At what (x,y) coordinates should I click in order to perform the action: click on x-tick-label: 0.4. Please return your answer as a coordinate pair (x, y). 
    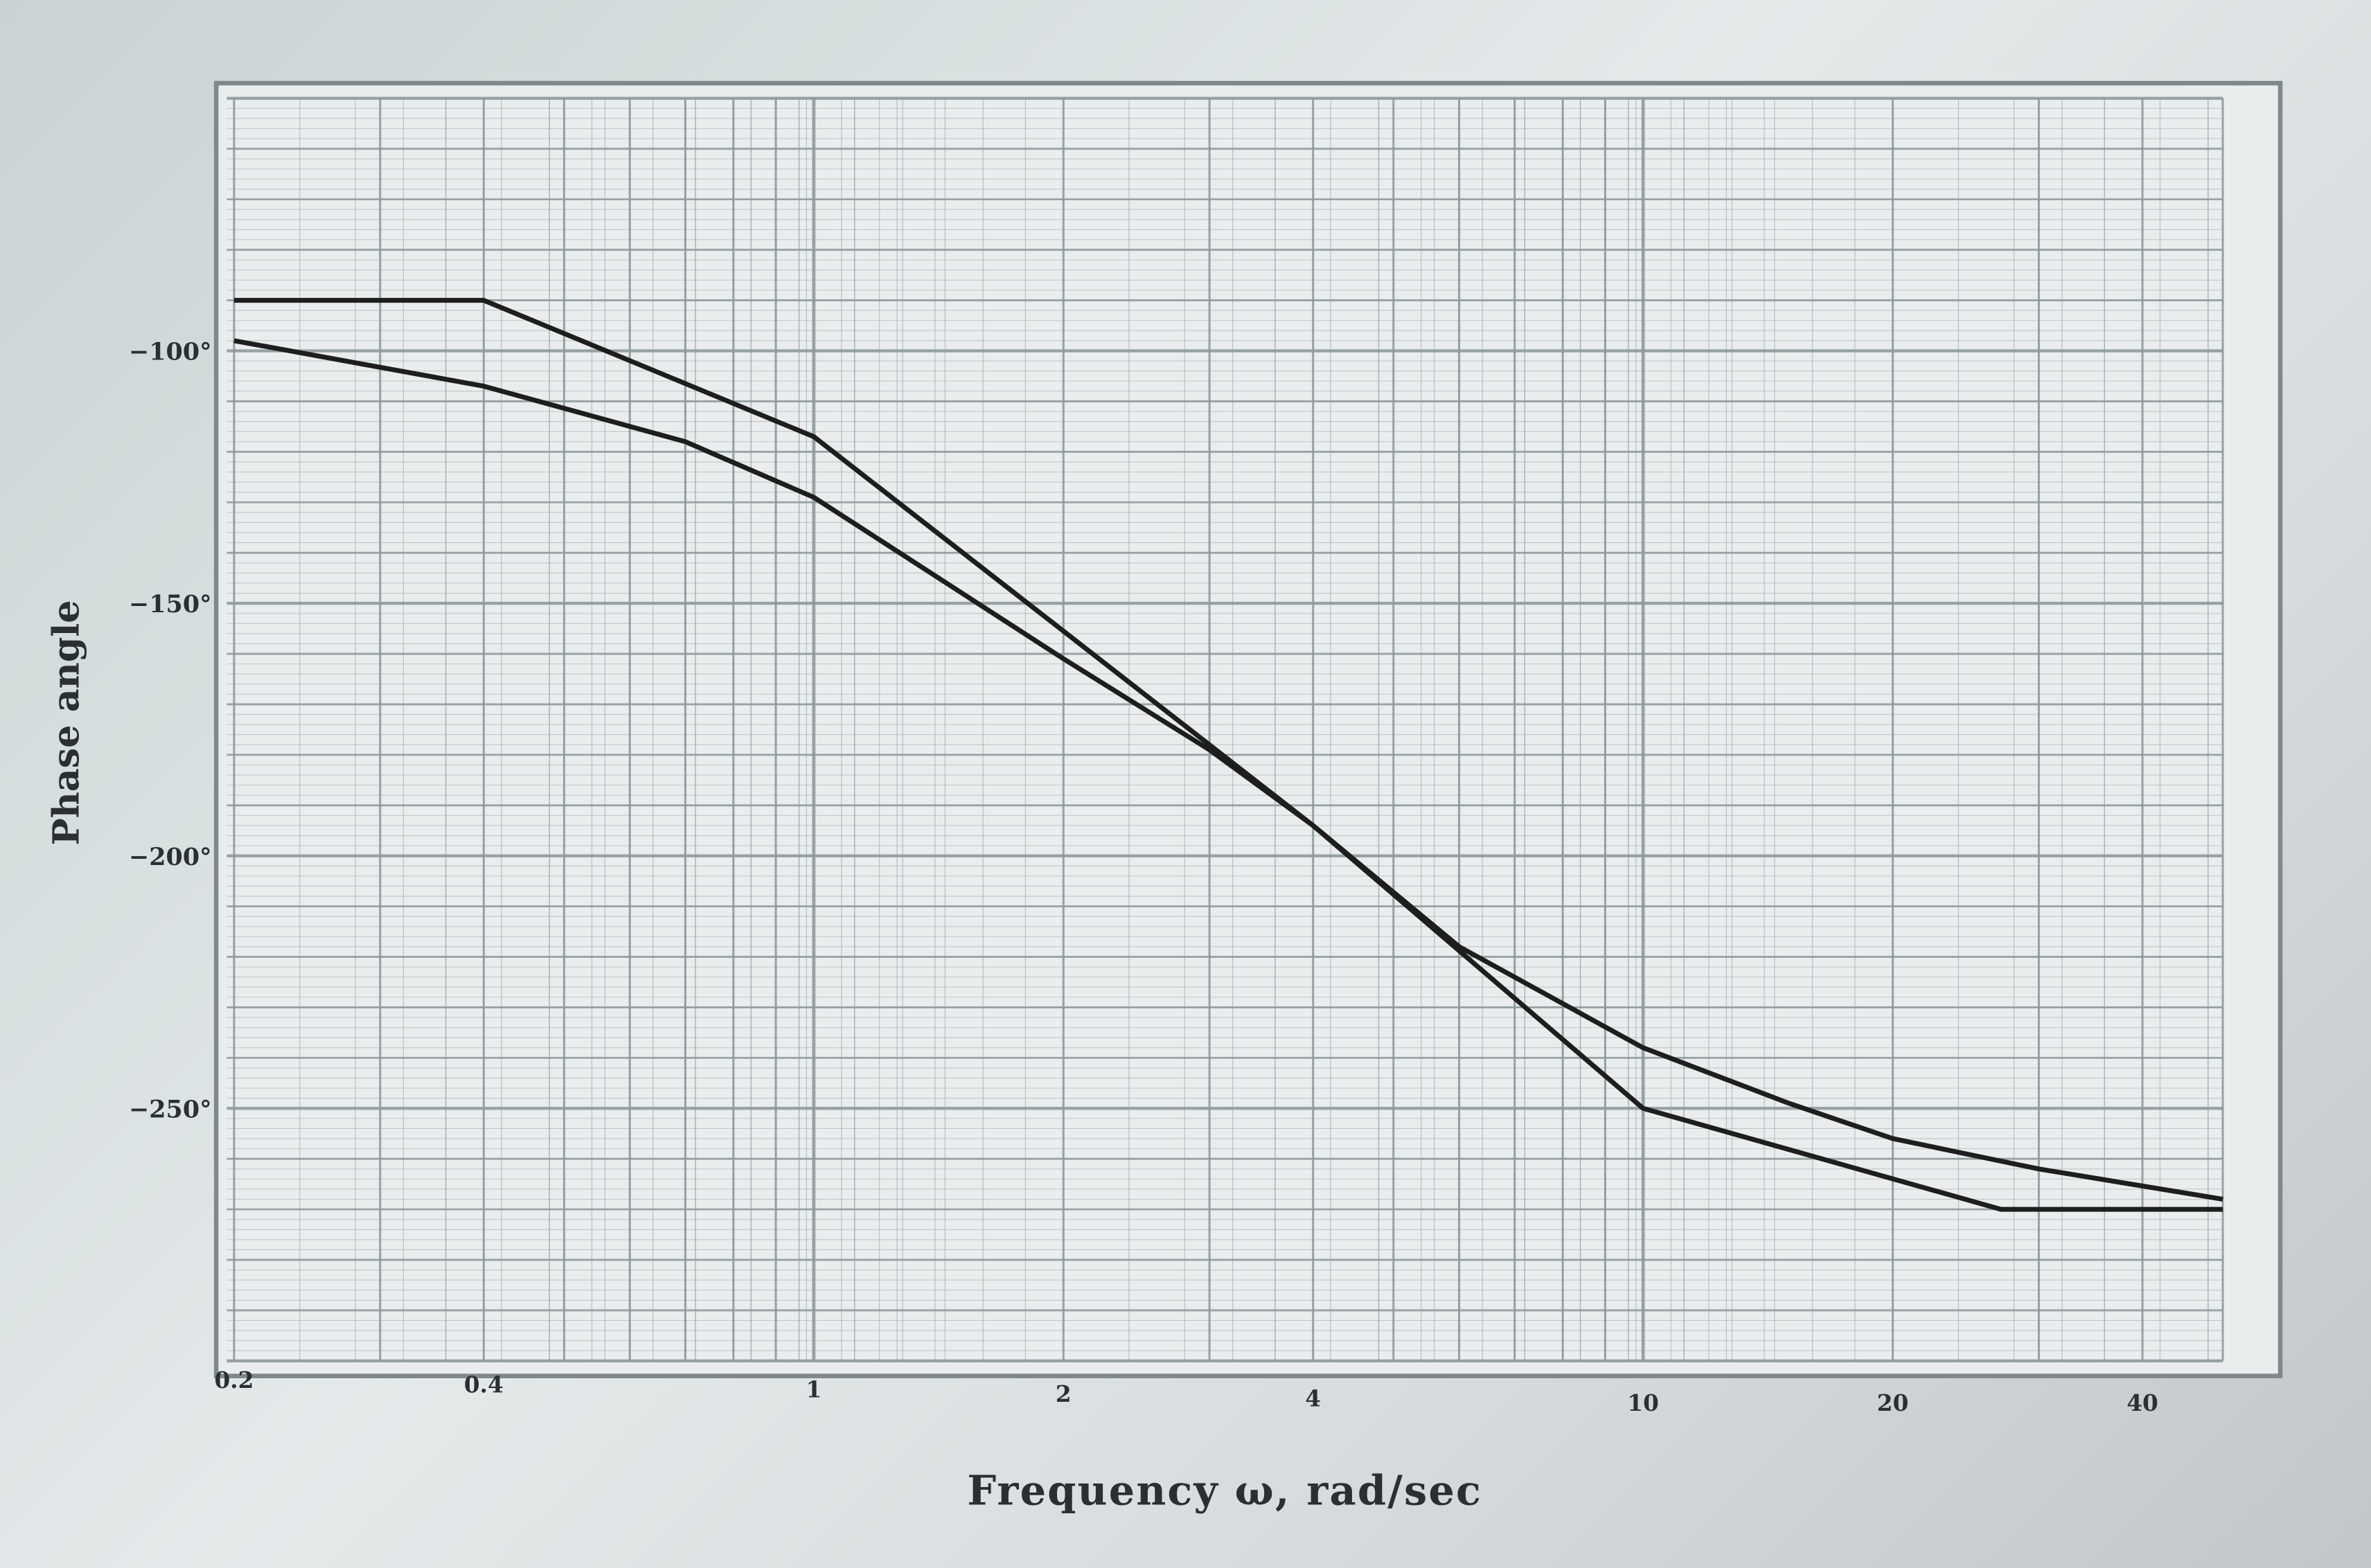
    Looking at the image, I should click on (484, 1385).